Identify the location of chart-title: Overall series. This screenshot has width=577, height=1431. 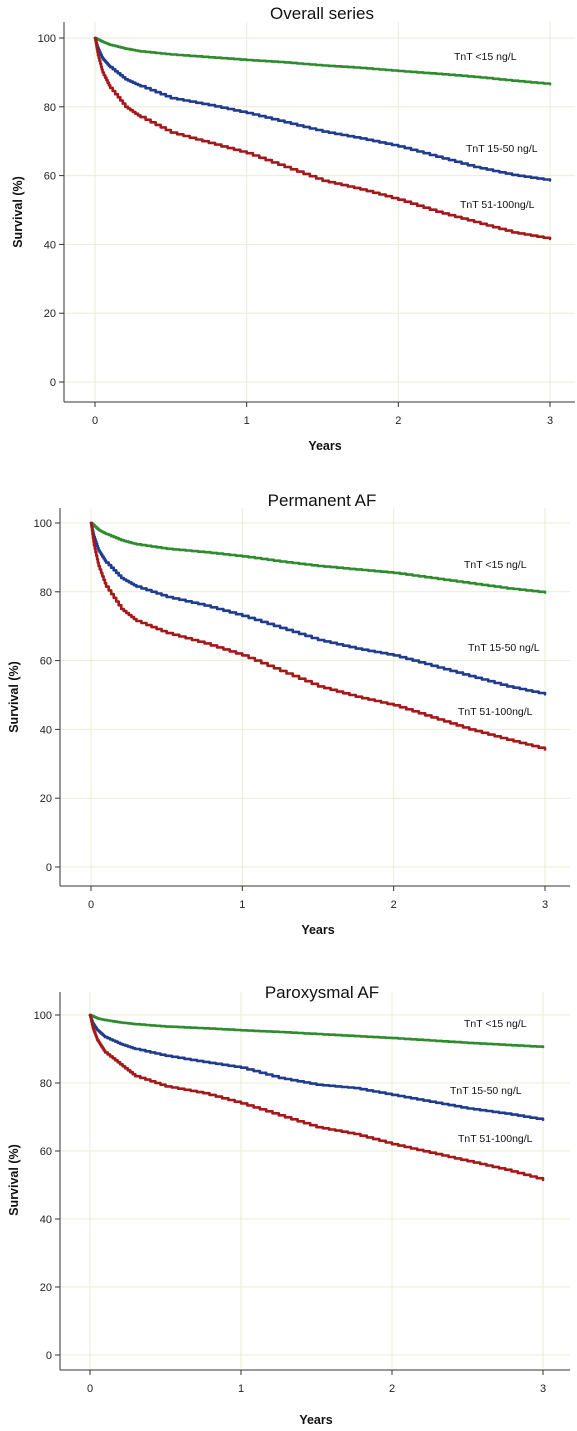
(322, 13).